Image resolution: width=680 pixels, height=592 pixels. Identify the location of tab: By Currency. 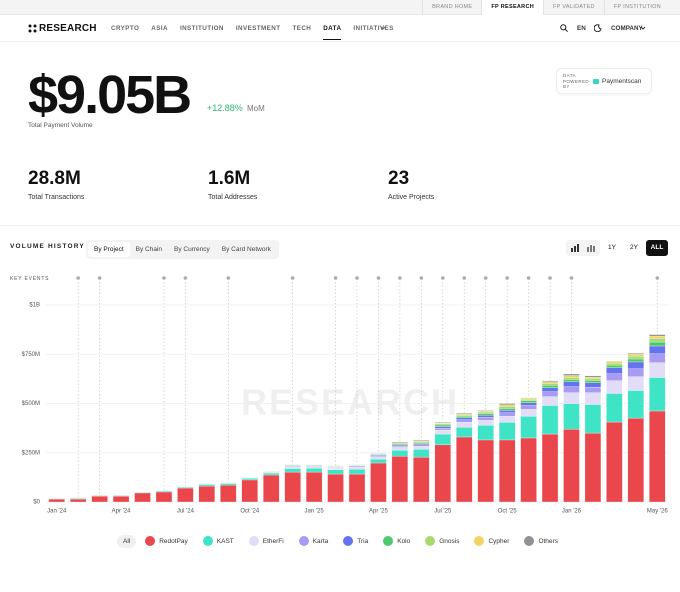
(192, 249).